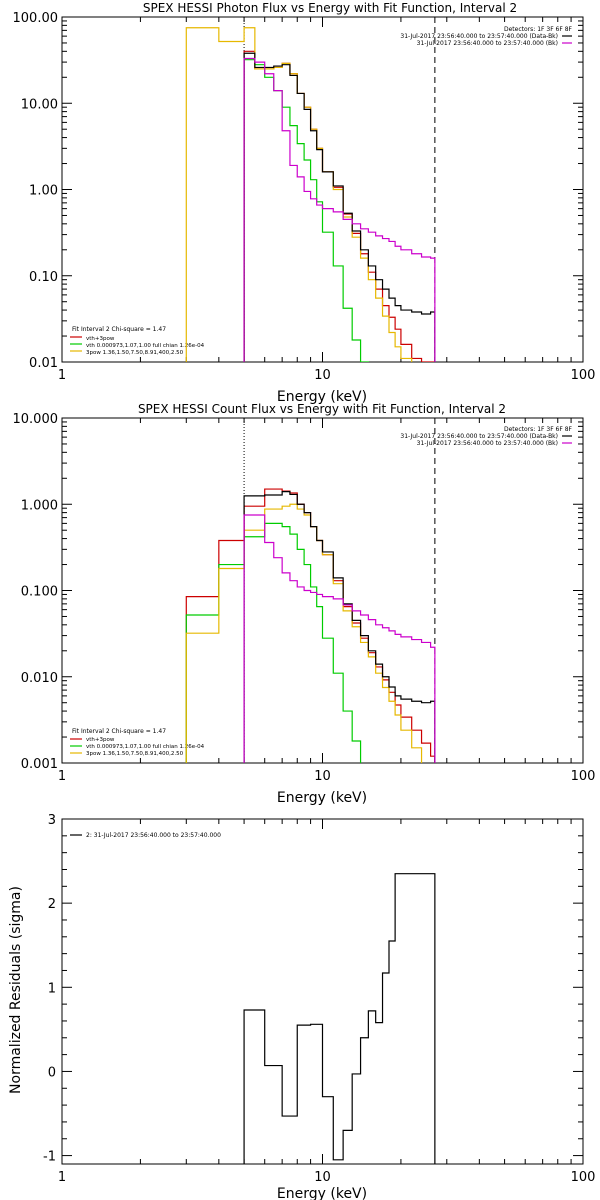 This screenshot has height=1200, width=600. What do you see at coordinates (119, 731) in the screenshot?
I see `count-flux-legend-title: Fit Interval 2 Chi-square = 1.47` at bounding box center [119, 731].